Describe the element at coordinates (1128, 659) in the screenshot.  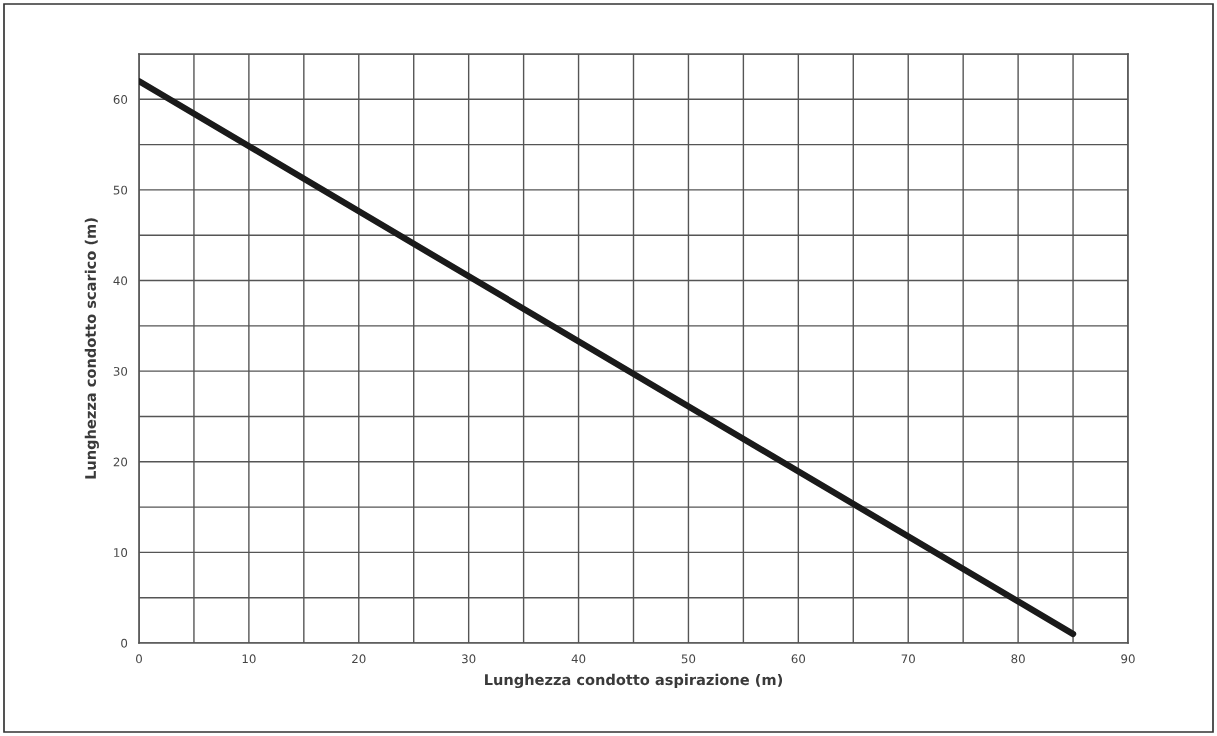
I see `x-tick-label: 90` at that location.